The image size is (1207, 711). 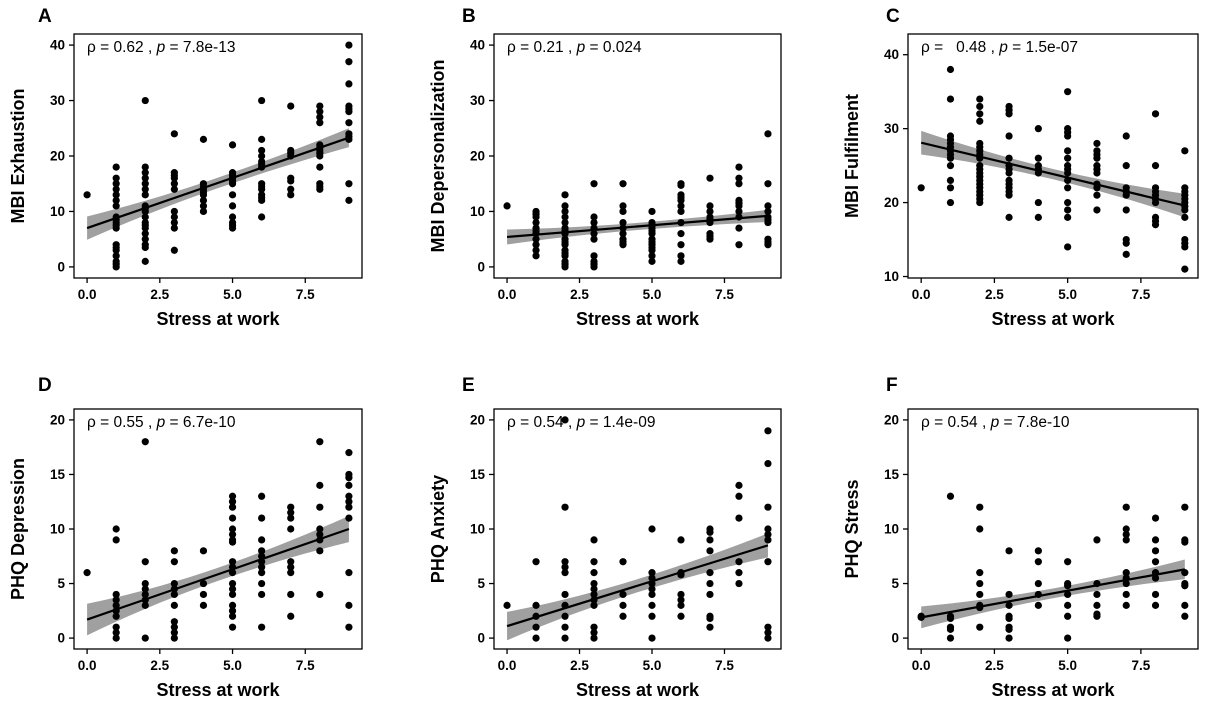 What do you see at coordinates (468, 385) in the screenshot?
I see `panel-label: E` at bounding box center [468, 385].